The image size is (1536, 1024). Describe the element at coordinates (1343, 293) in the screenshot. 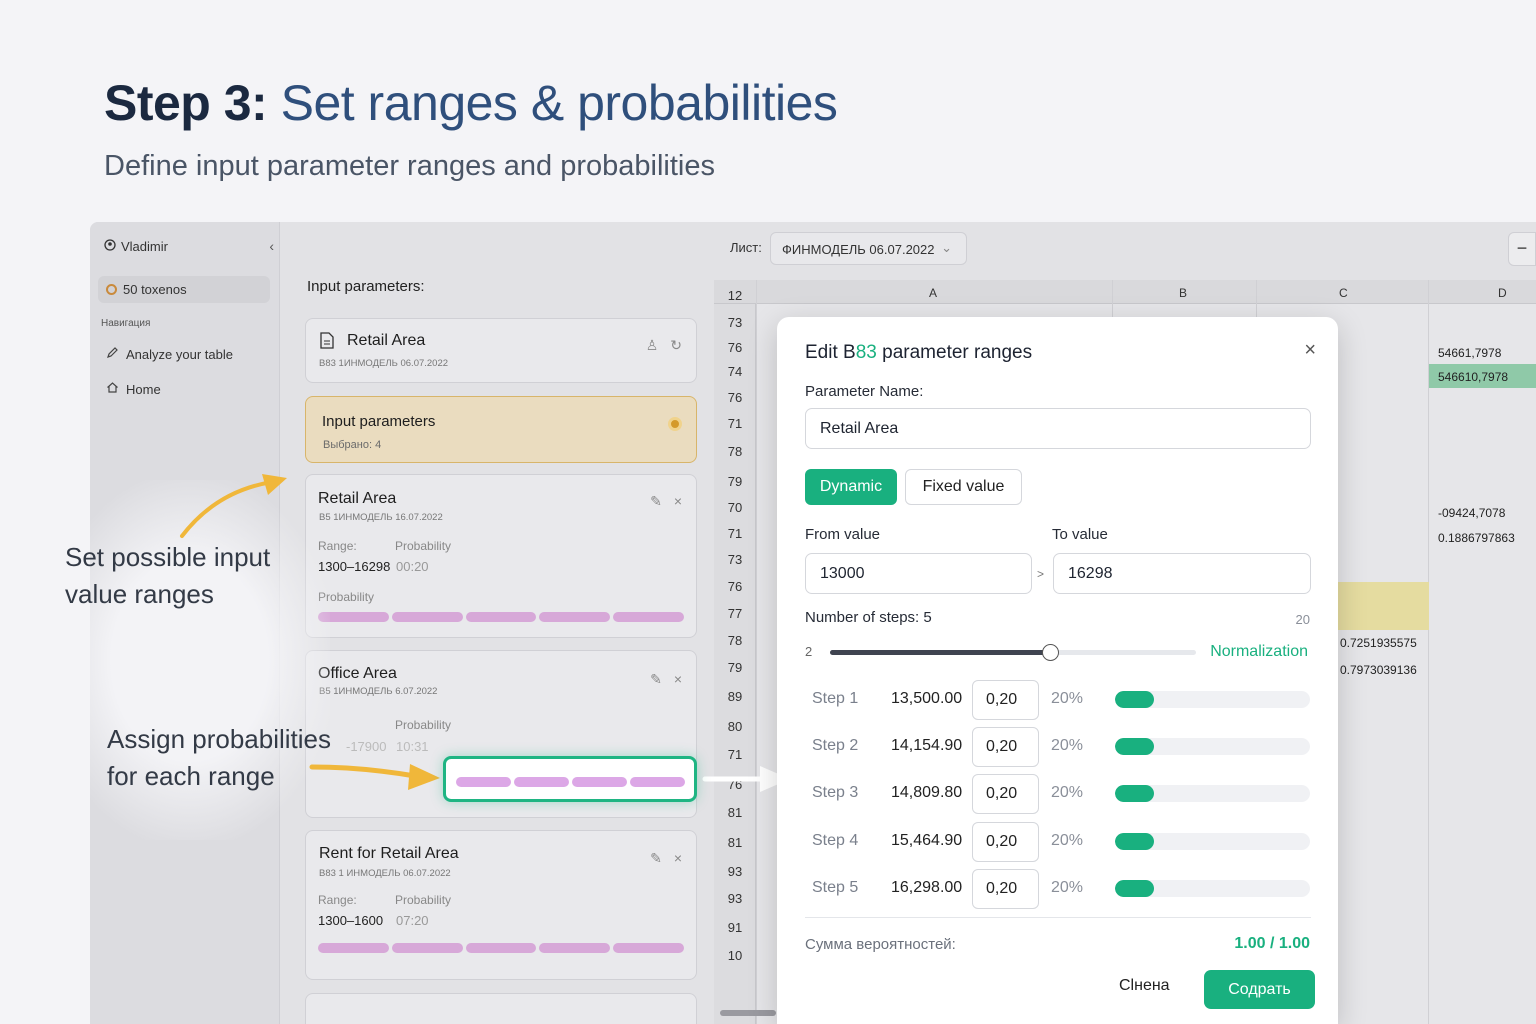

I see `column-header-c: C` at that location.